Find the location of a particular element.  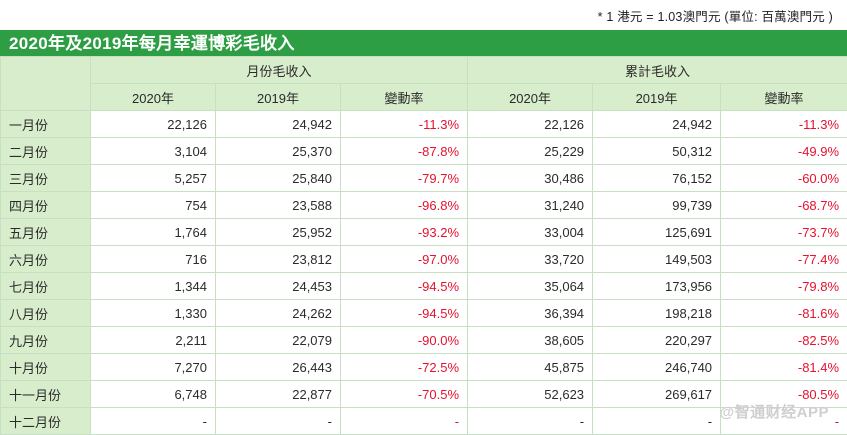

cell-cumulative-2020: 31,240 is located at coordinates (530, 205).